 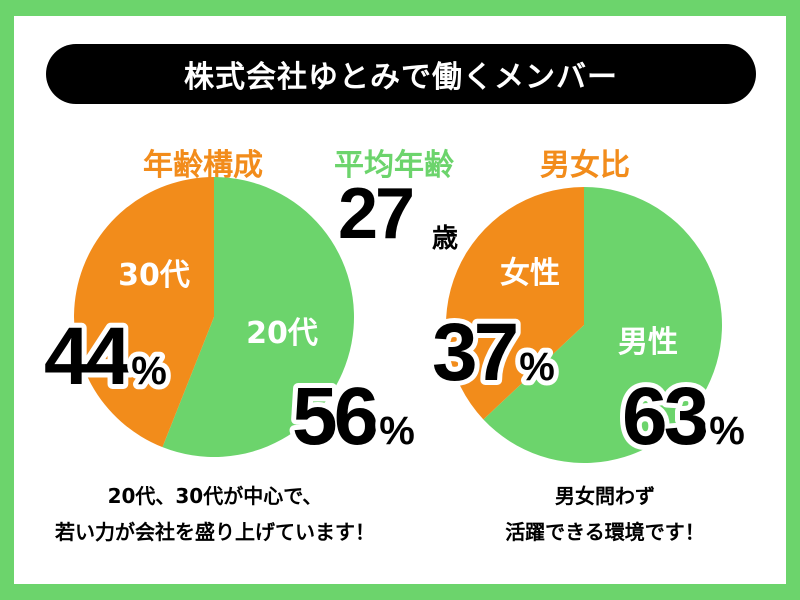 I want to click on gender-caption-line-1: 男女問わず, so click(x=605, y=496).